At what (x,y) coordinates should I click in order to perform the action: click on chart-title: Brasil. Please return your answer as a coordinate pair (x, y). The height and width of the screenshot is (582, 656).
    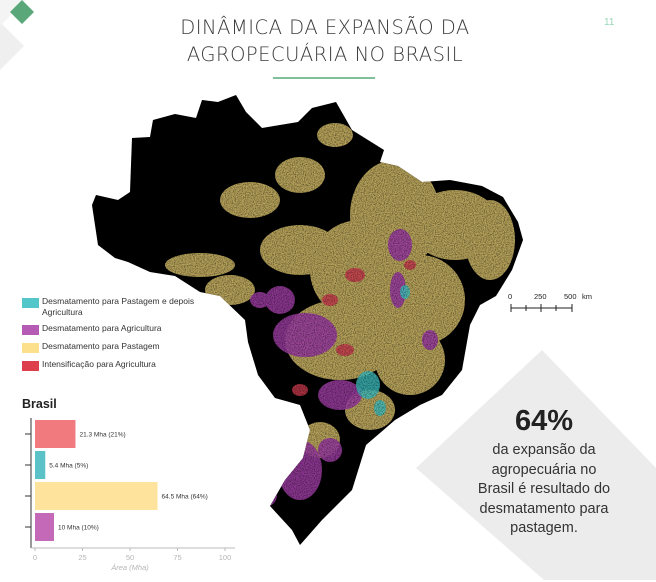
    Looking at the image, I should click on (39, 404).